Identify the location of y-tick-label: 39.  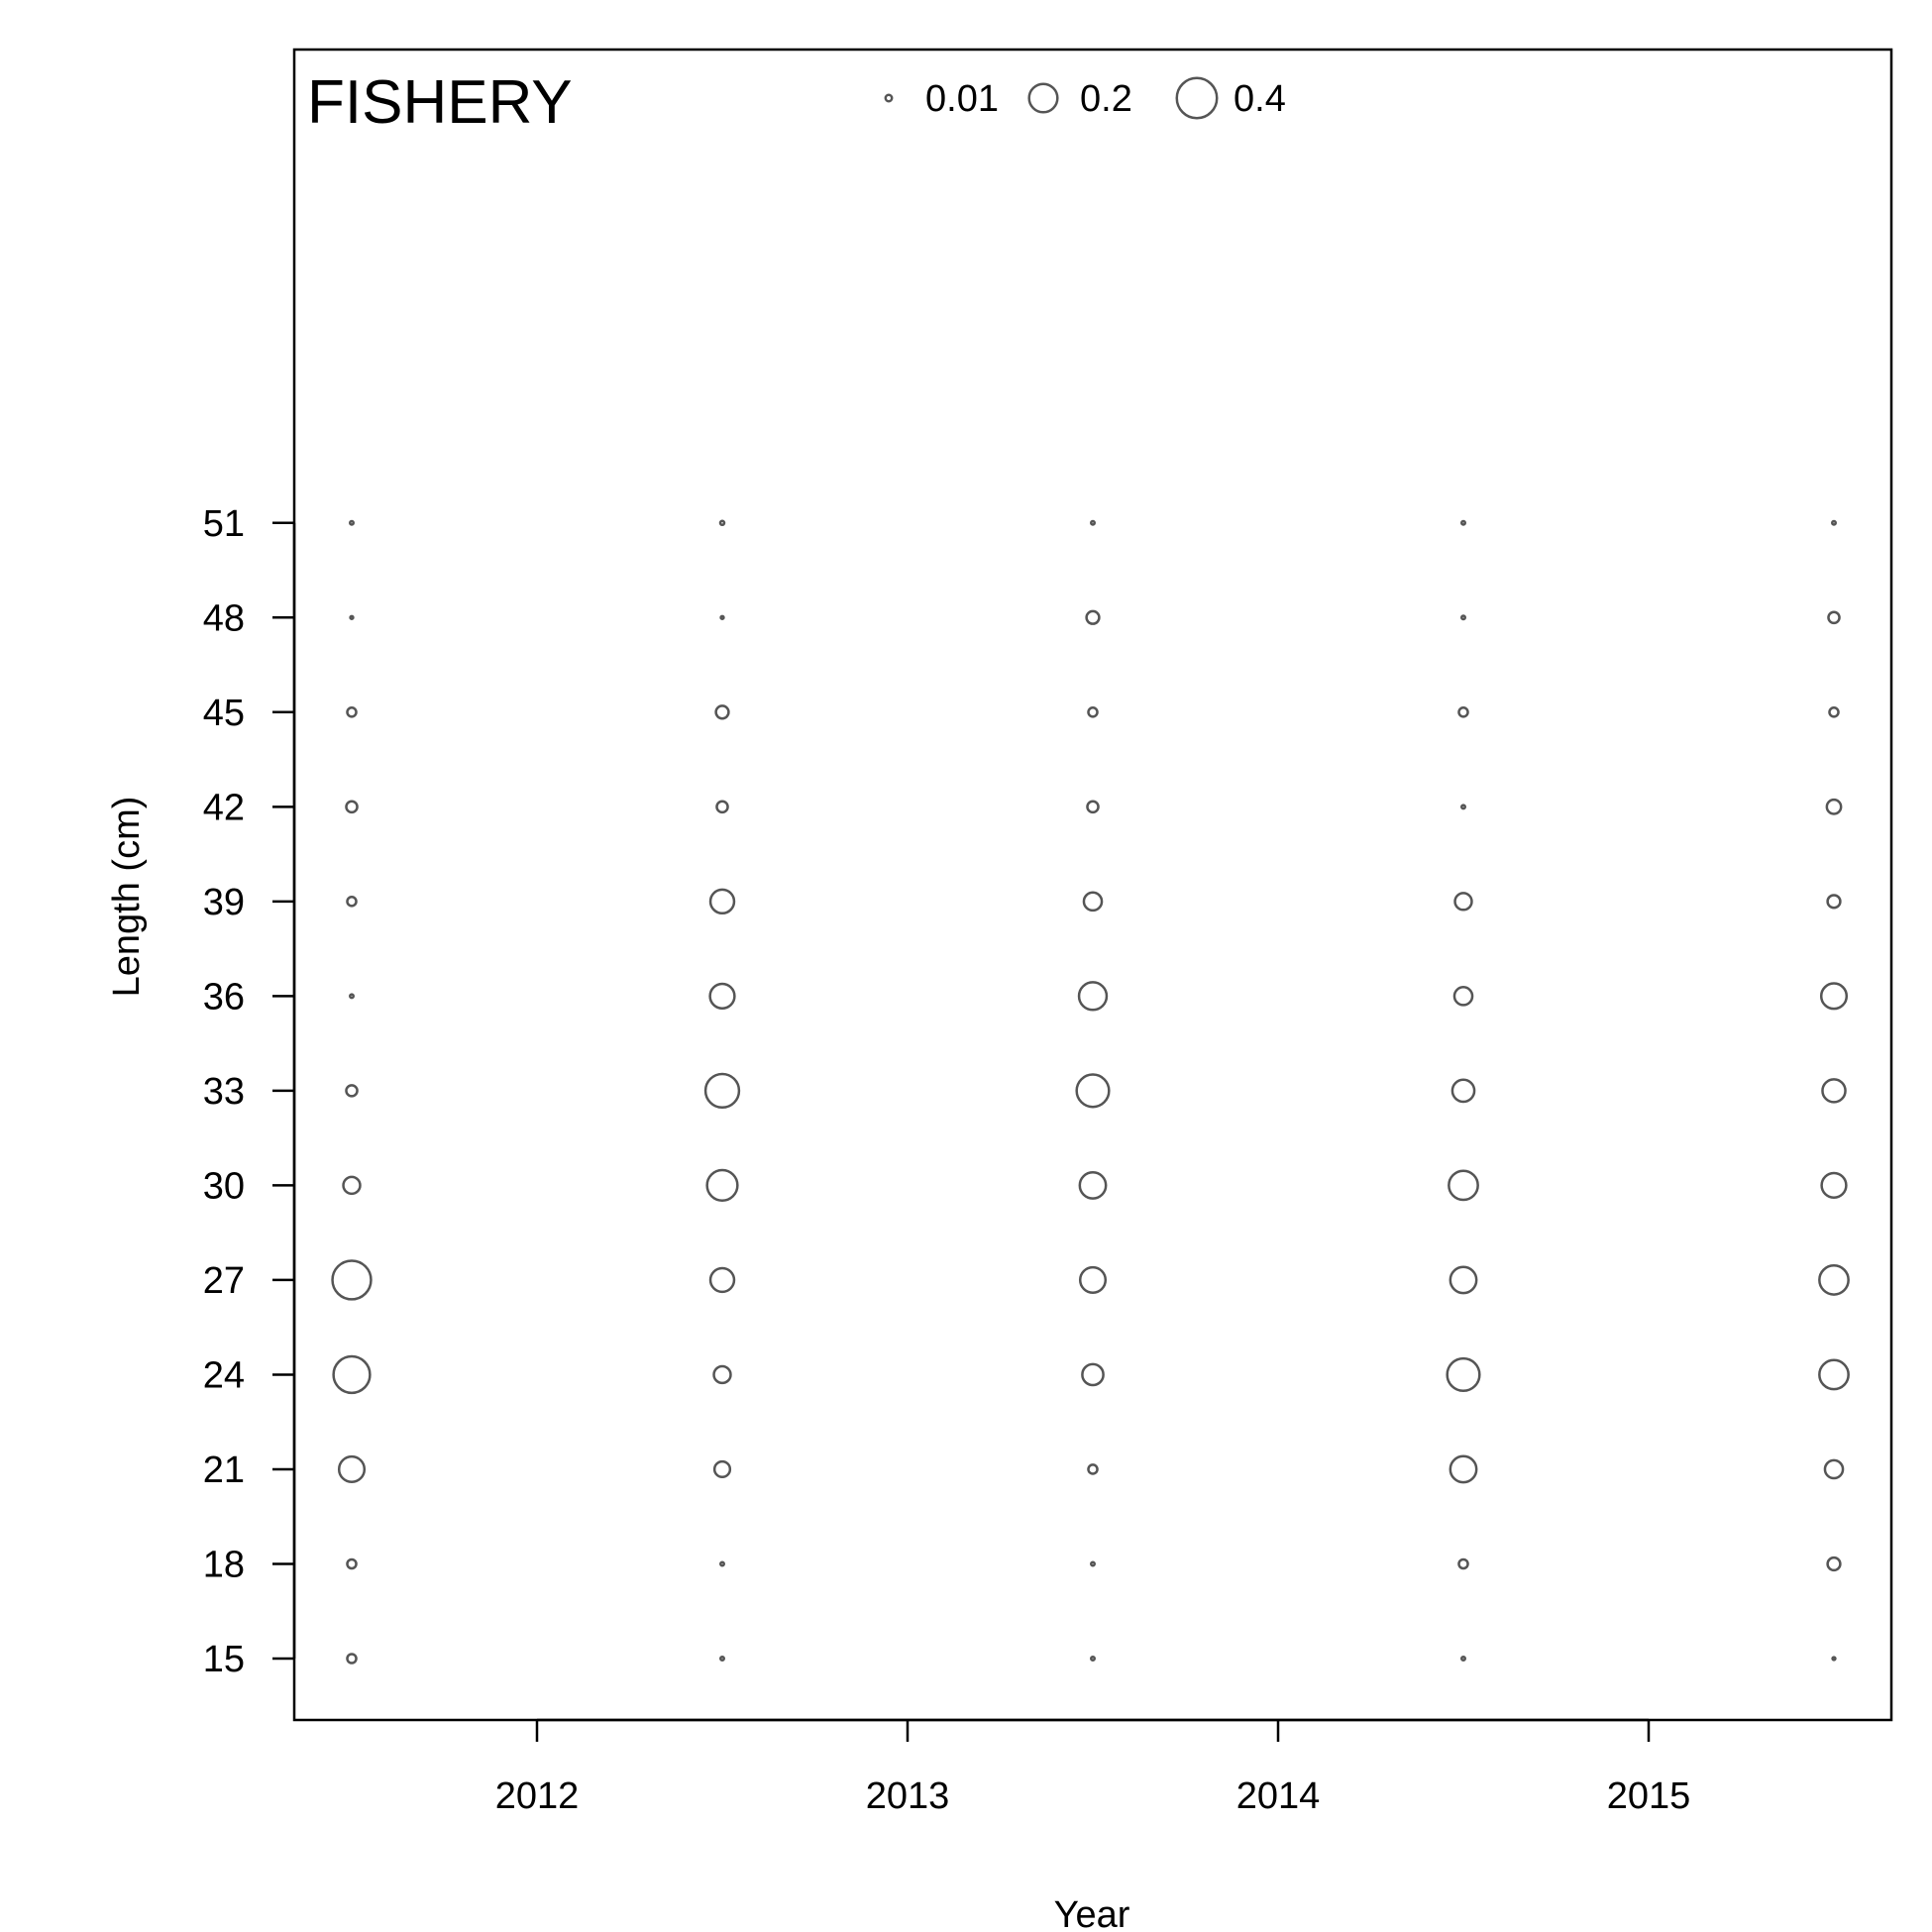
(224, 903).